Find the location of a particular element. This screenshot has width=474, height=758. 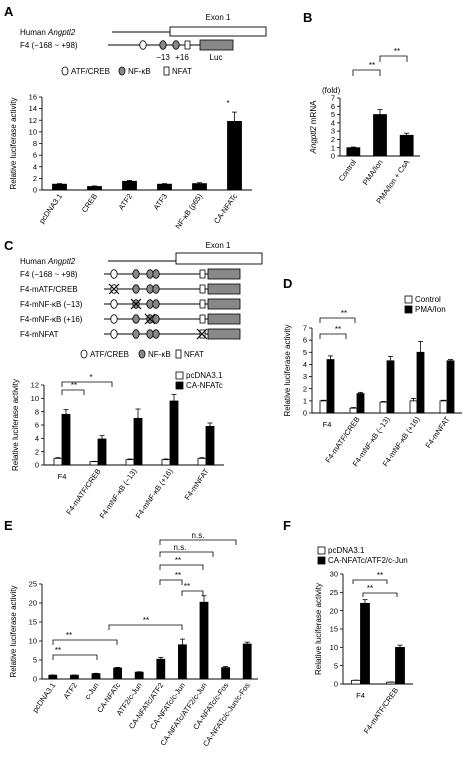

nfkb-site is located at coordinates (150, 289).